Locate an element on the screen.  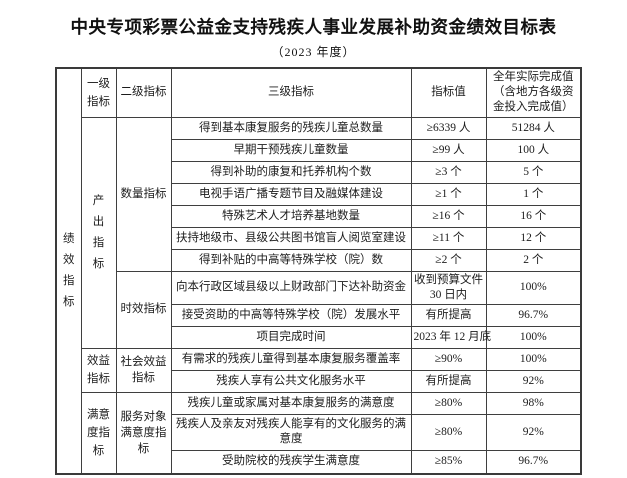
indicator-cell: 得到补助的康复和托养机构个数 is located at coordinates (291, 172).